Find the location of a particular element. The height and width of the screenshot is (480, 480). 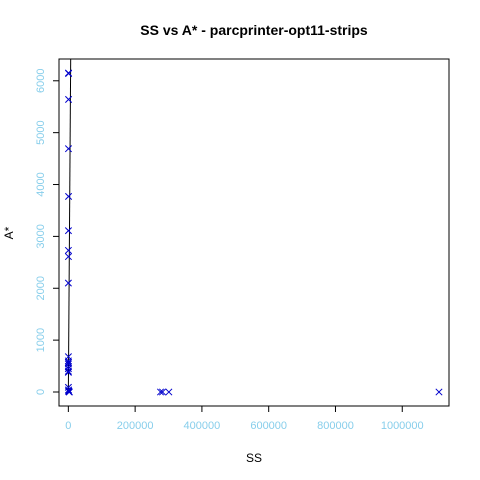

y-tick-label: 1000 is located at coordinates (41, 340).